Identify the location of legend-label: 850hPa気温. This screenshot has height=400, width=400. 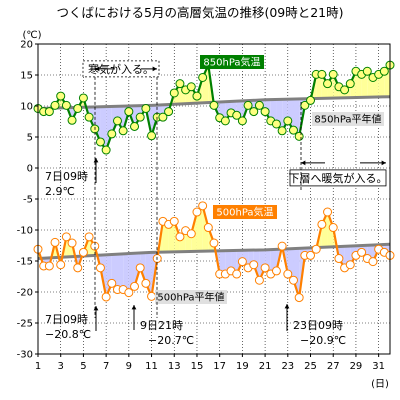
(231, 62).